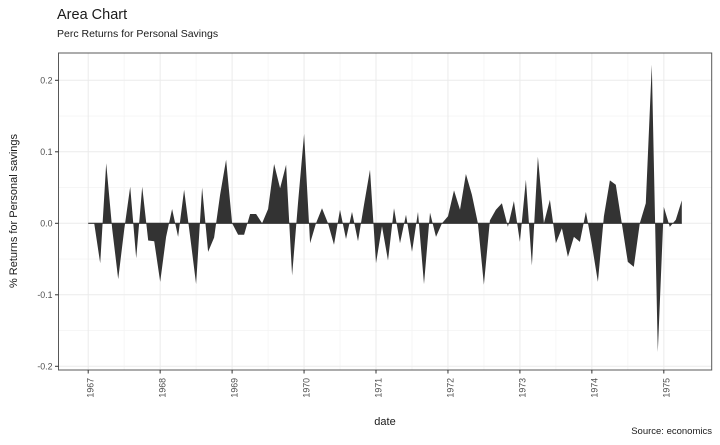 The width and height of the screenshot is (720, 445). Describe the element at coordinates (91, 388) in the screenshot. I see `x-tick-label: 1967` at that location.